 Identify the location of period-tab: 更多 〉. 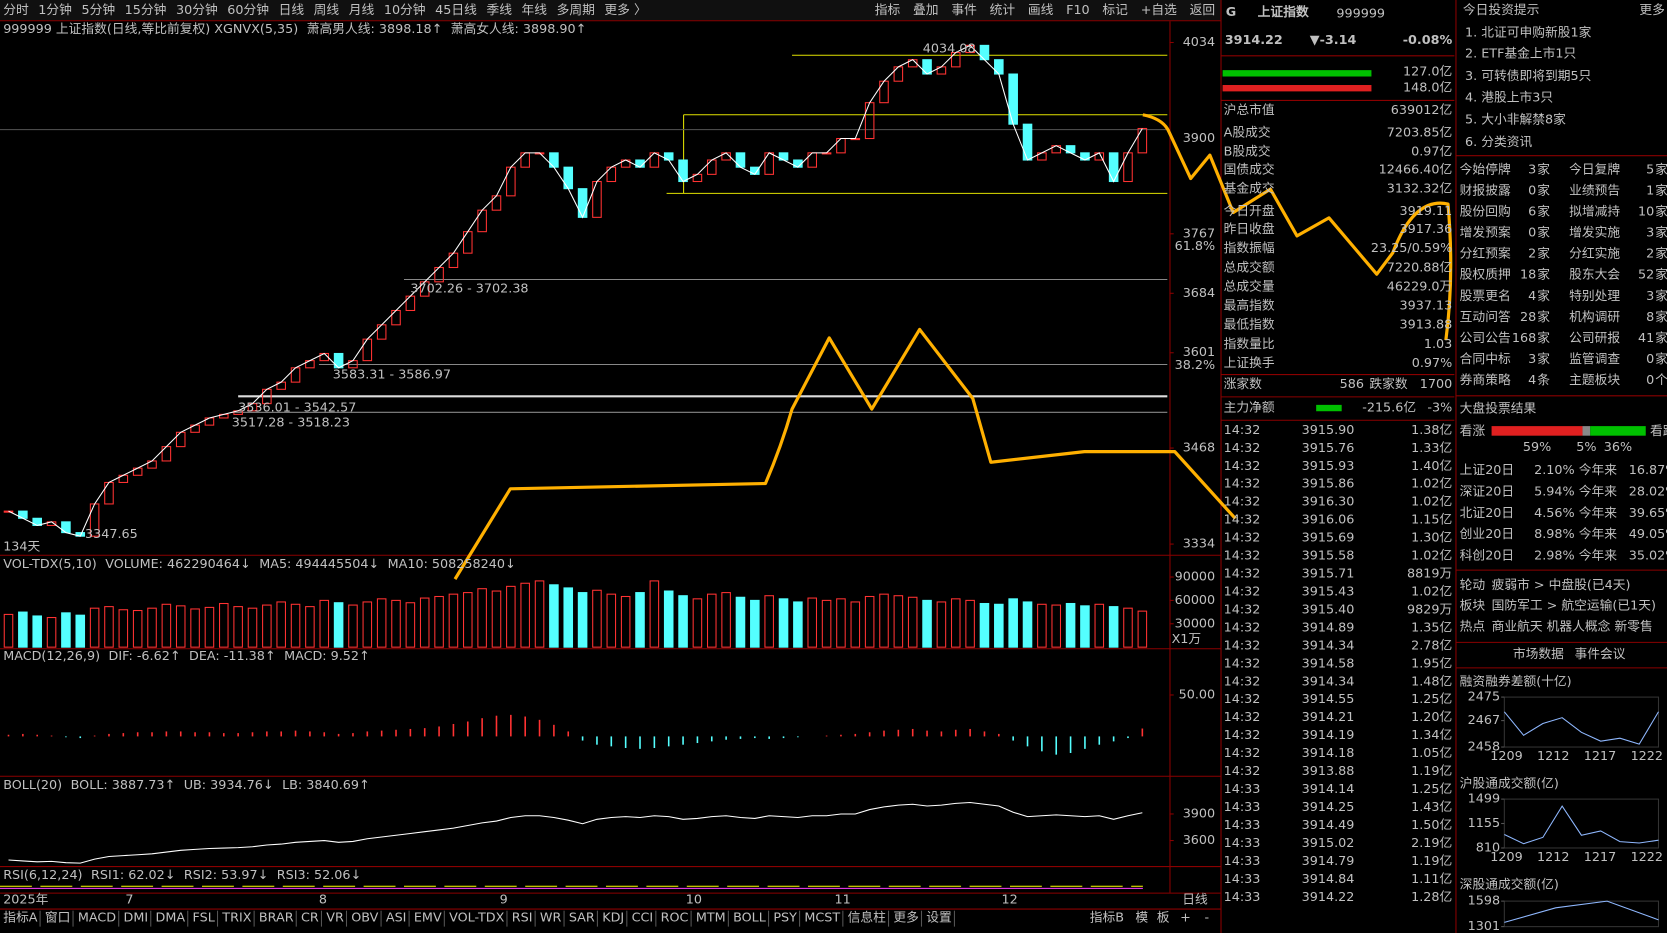
(625, 10).